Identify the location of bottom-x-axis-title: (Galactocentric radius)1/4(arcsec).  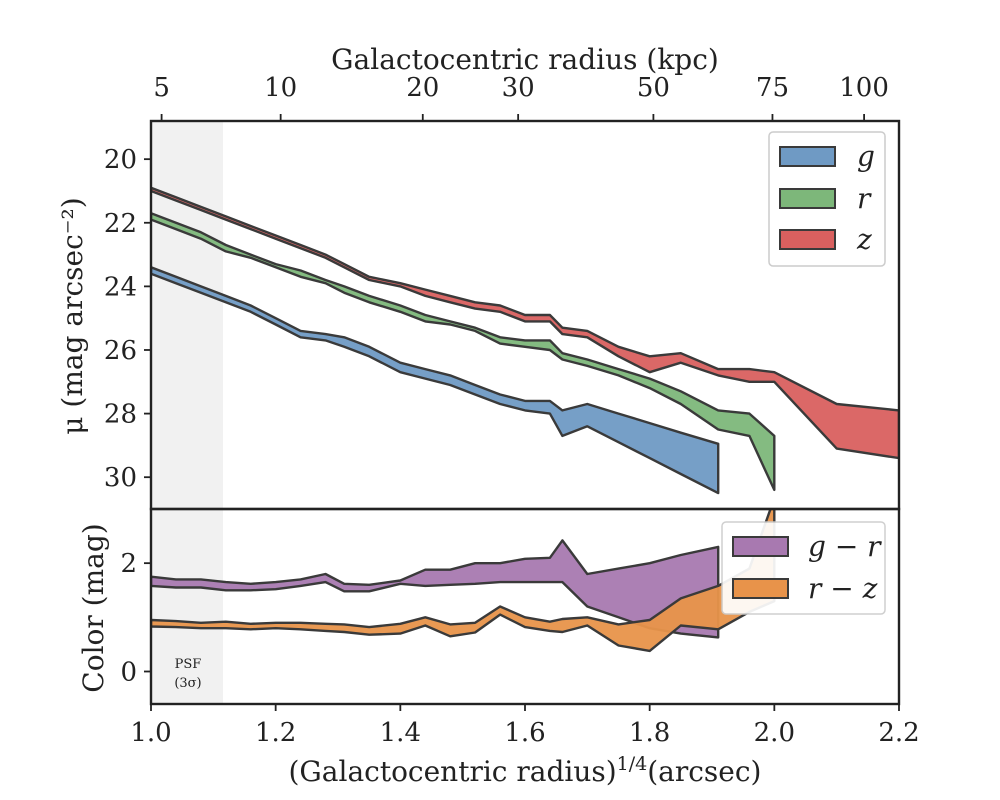
(525, 770).